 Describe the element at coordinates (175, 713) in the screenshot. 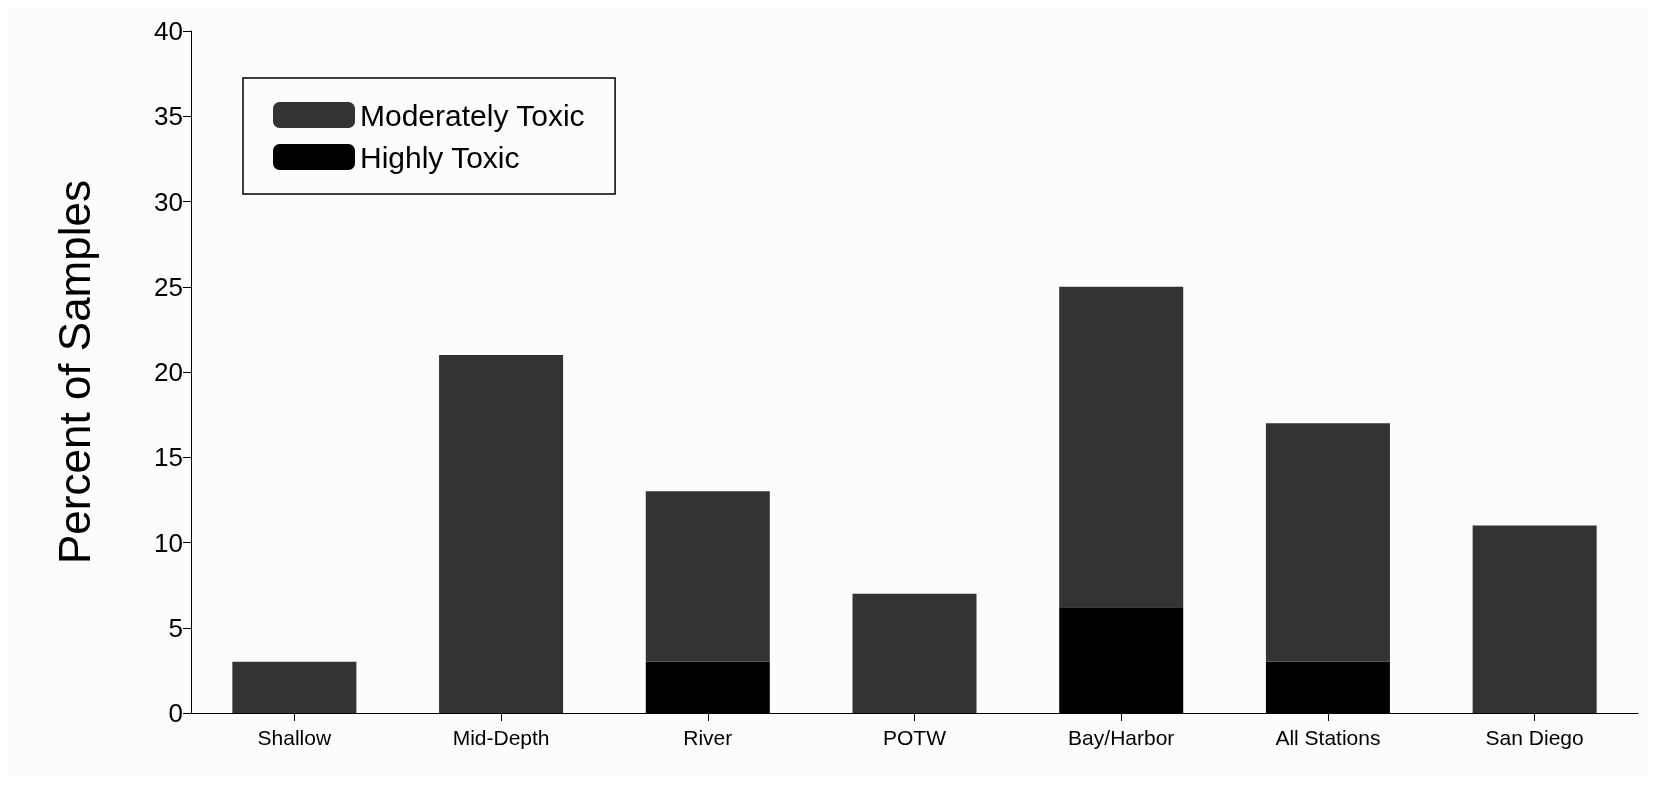

I see `y-tick-label: 0` at that location.